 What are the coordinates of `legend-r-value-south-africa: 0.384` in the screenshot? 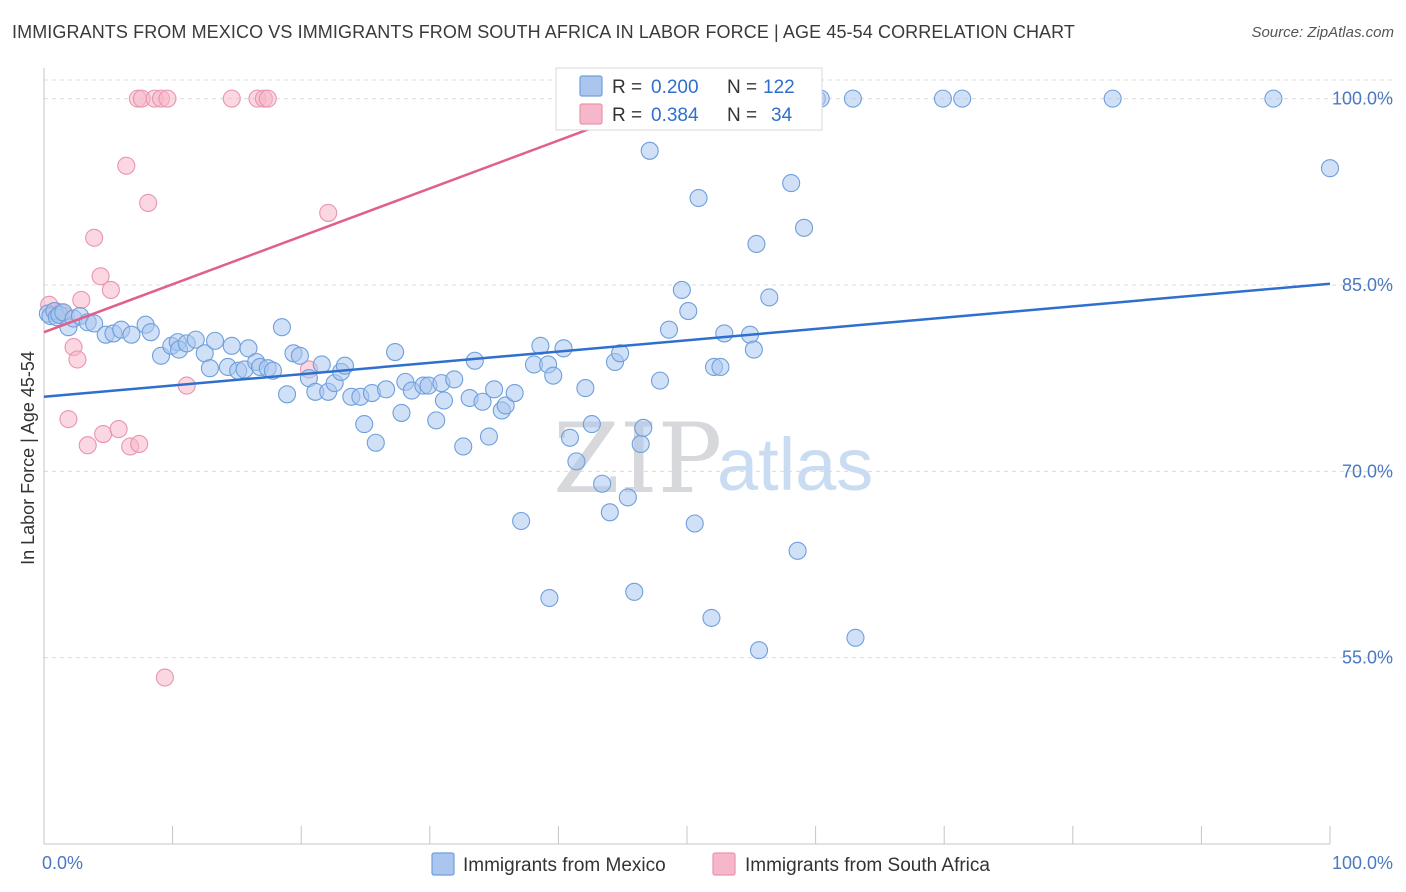 It's located at (675, 115).